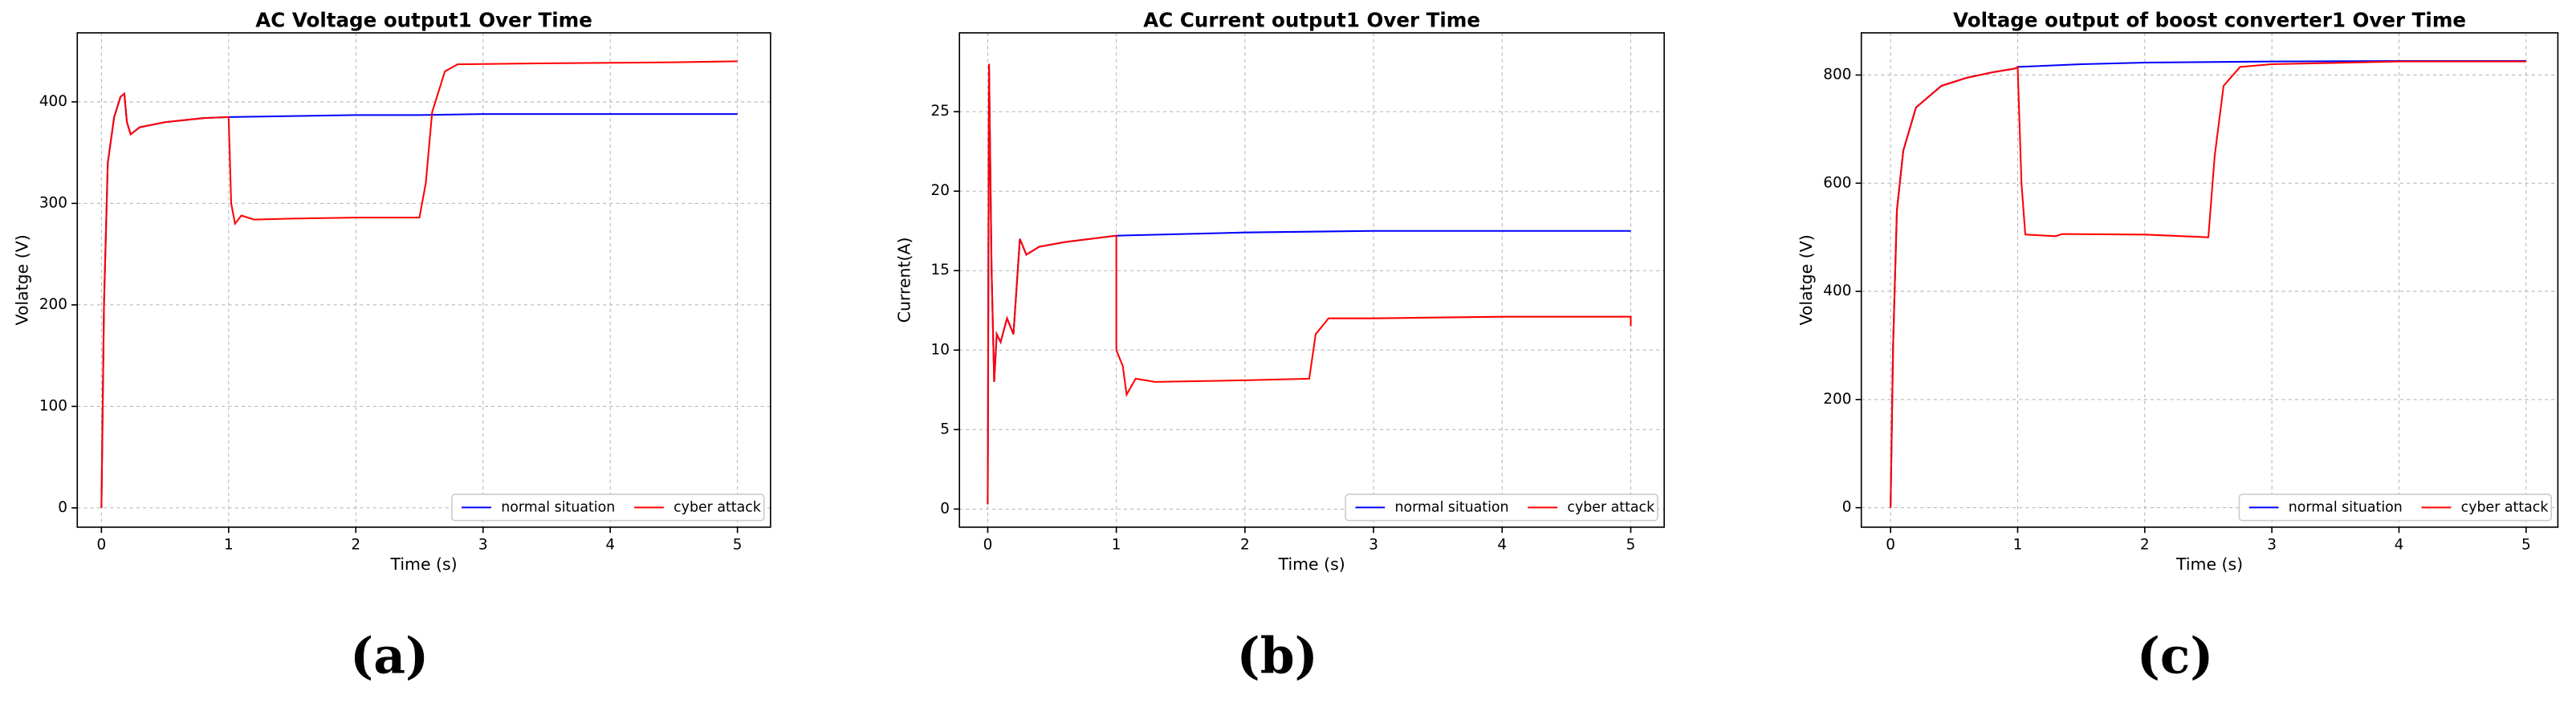 Image resolution: width=2576 pixels, height=707 pixels. I want to click on y-tick-label: 300, so click(53, 202).